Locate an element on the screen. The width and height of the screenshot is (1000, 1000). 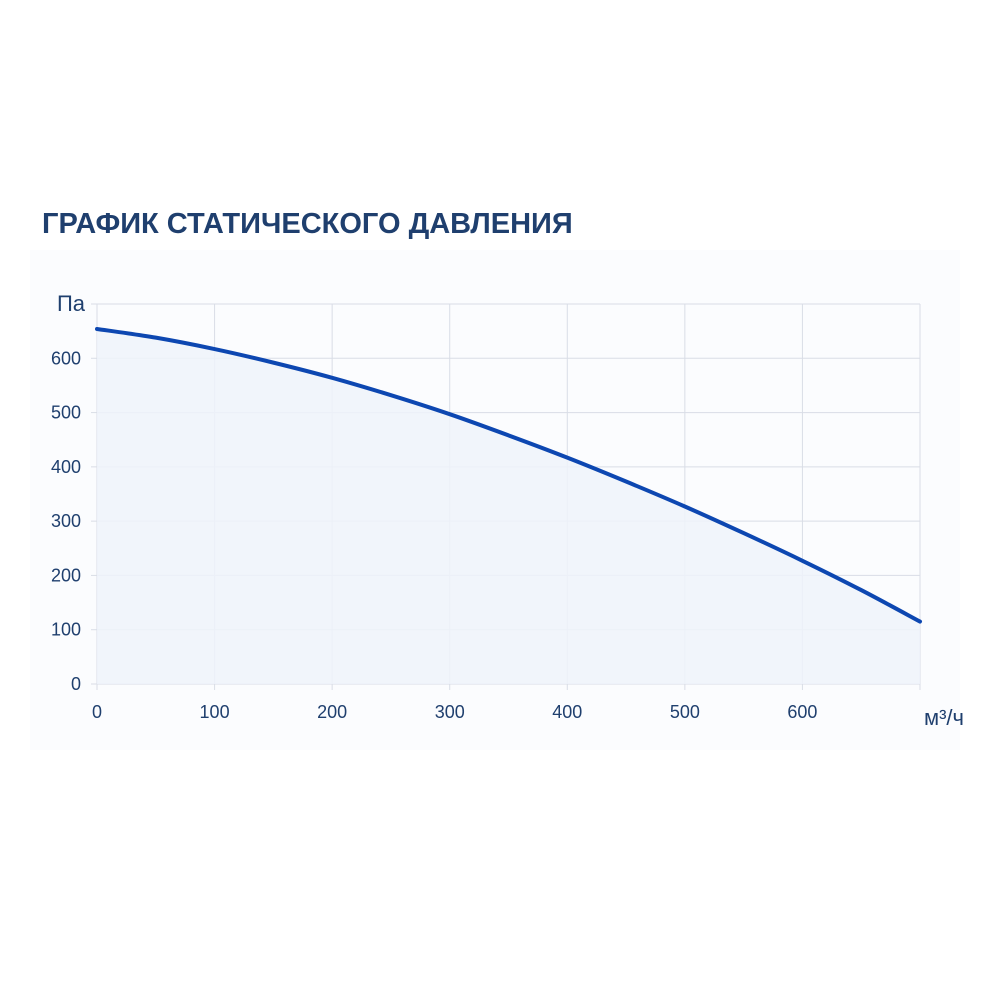
x-tick-label: 100 is located at coordinates (215, 712).